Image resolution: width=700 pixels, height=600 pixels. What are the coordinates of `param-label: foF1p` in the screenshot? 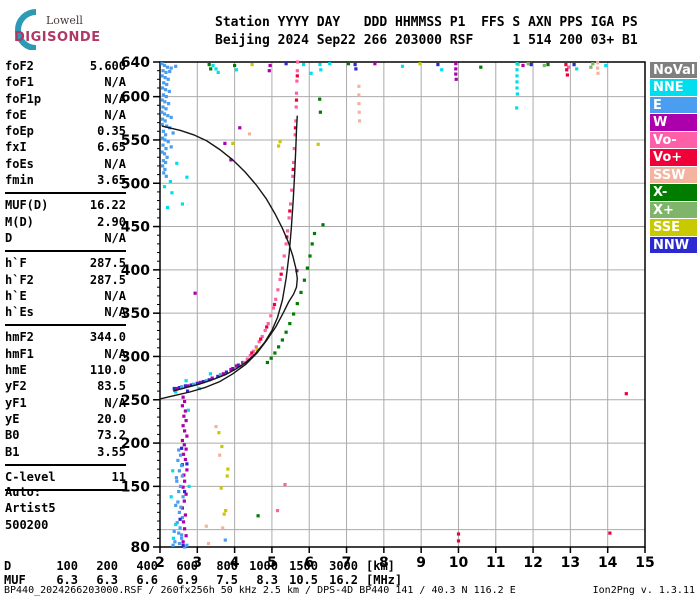 It's located at (23, 98).